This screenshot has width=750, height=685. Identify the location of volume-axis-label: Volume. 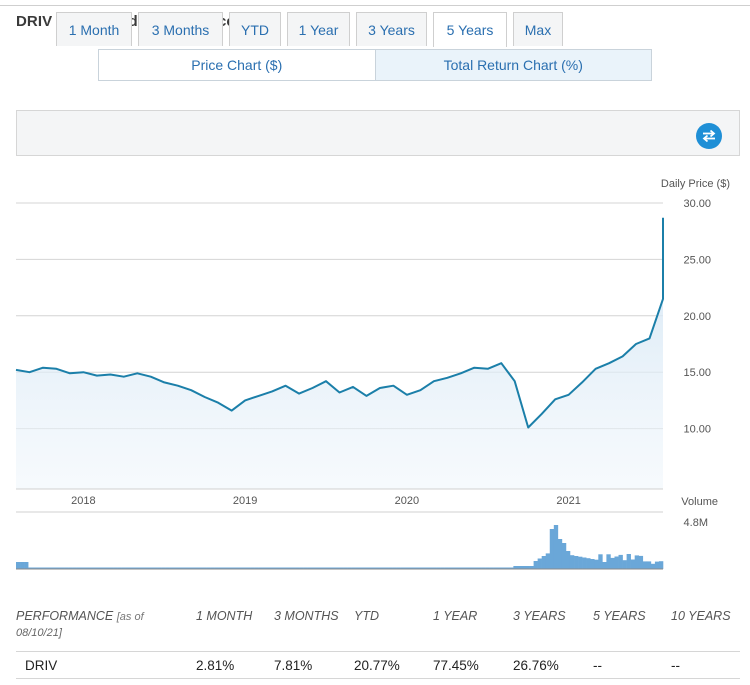
(699, 502).